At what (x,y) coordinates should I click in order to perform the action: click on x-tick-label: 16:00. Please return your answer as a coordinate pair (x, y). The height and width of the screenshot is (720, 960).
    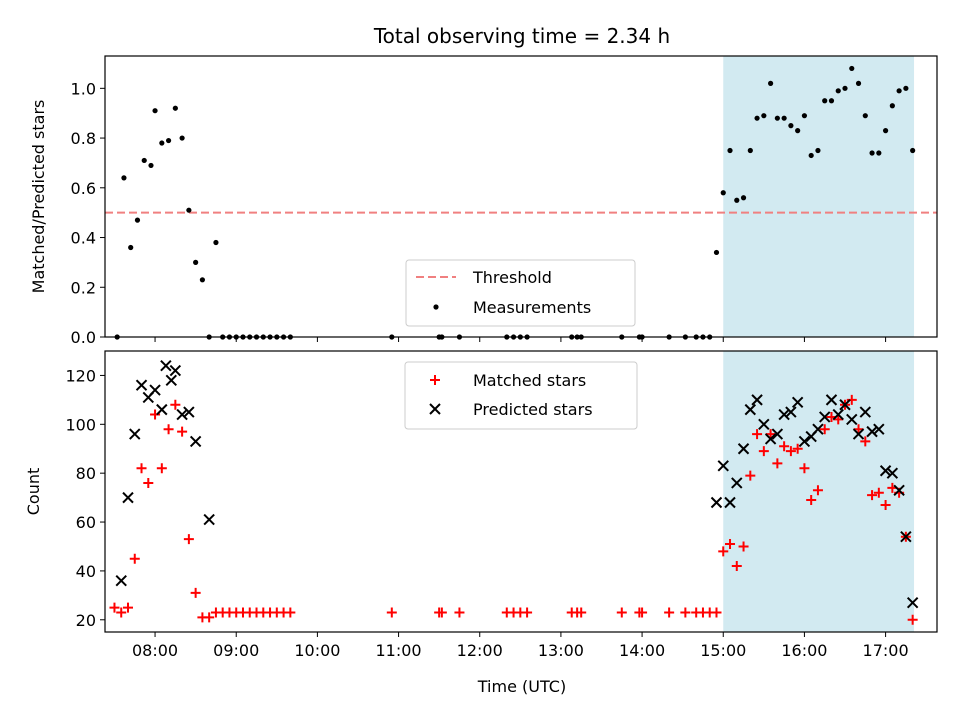
    Looking at the image, I should click on (804, 650).